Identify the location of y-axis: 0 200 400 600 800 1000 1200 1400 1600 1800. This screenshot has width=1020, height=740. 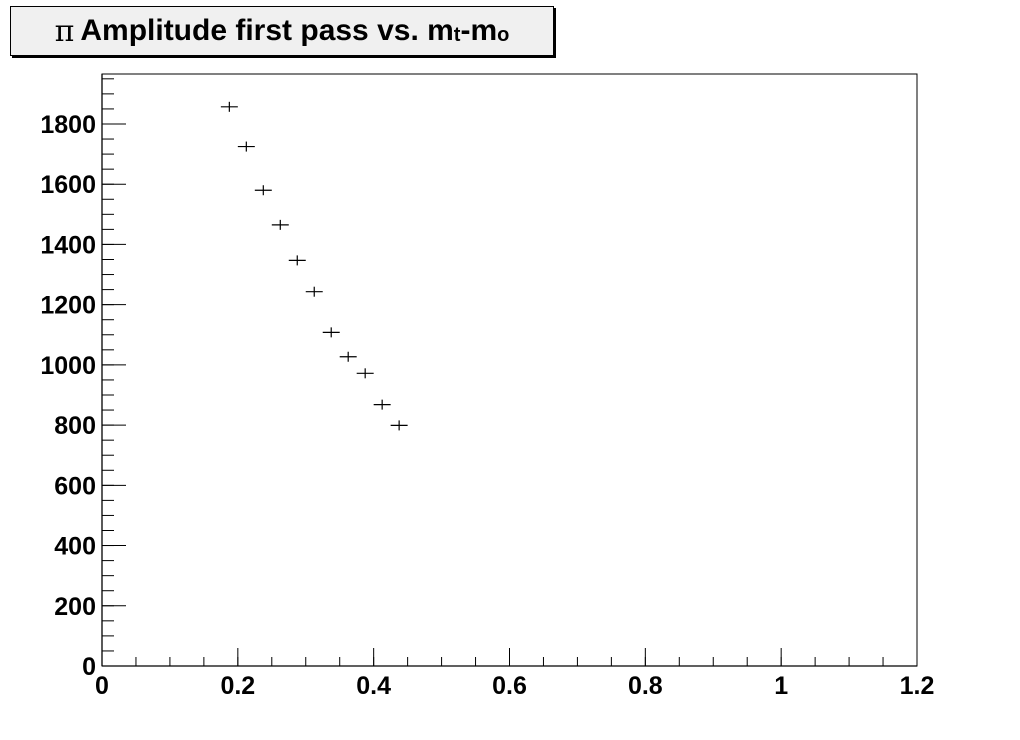
(83, 377).